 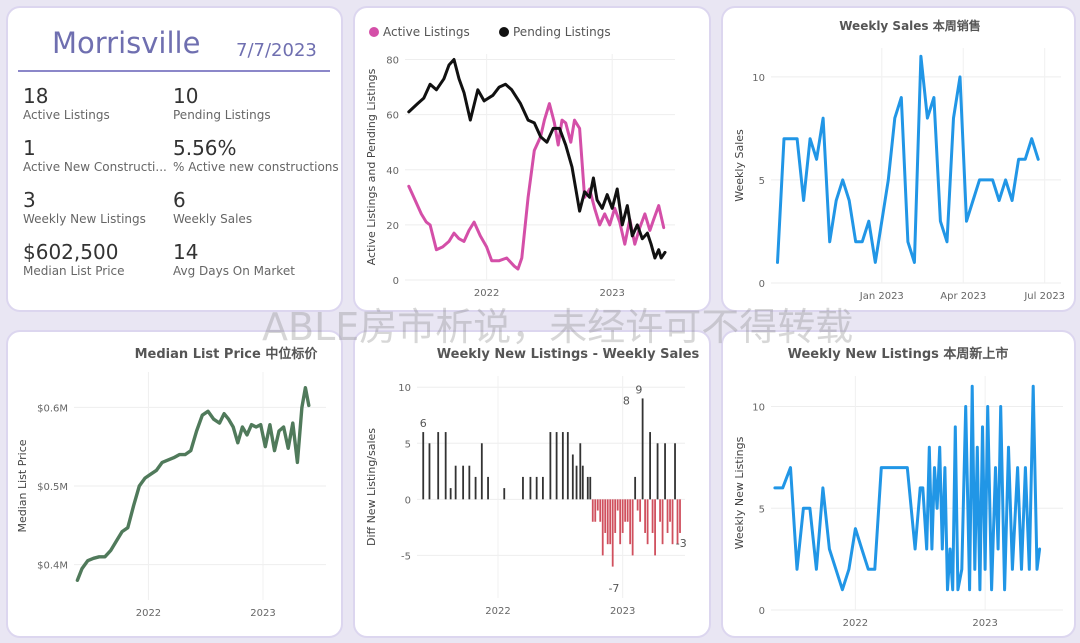 What do you see at coordinates (898, 354) in the screenshot?
I see `chart-title: Weekly New Listings 本周新上市` at bounding box center [898, 354].